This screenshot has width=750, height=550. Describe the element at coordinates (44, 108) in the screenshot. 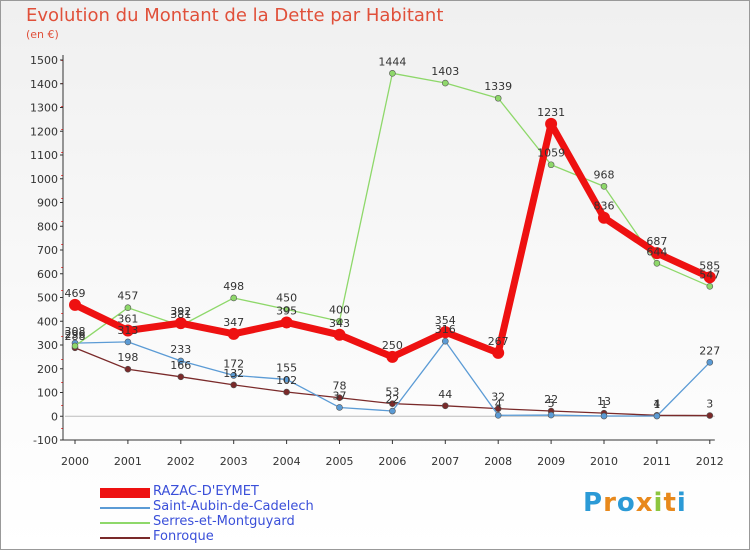

I see `y-tick-label: 1300` at that location.